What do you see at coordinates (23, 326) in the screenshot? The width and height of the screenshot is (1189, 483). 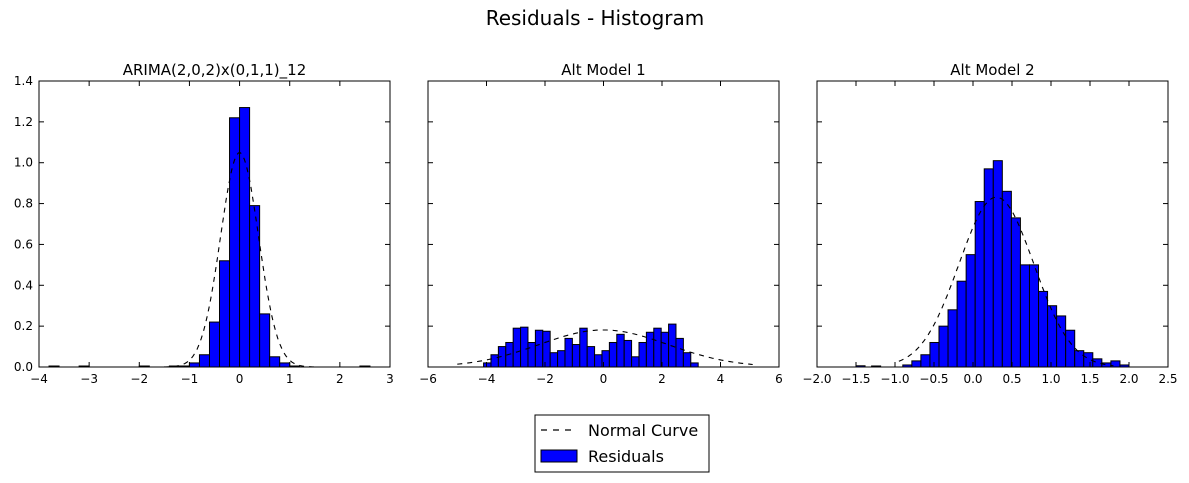 I see `y-tick-label: 0.2` at bounding box center [23, 326].